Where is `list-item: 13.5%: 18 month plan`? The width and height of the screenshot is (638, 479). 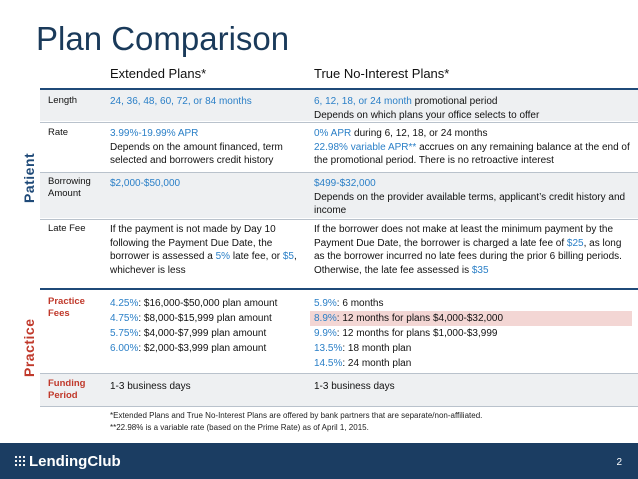 list-item: 13.5%: 18 month plan is located at coordinates (474, 348).